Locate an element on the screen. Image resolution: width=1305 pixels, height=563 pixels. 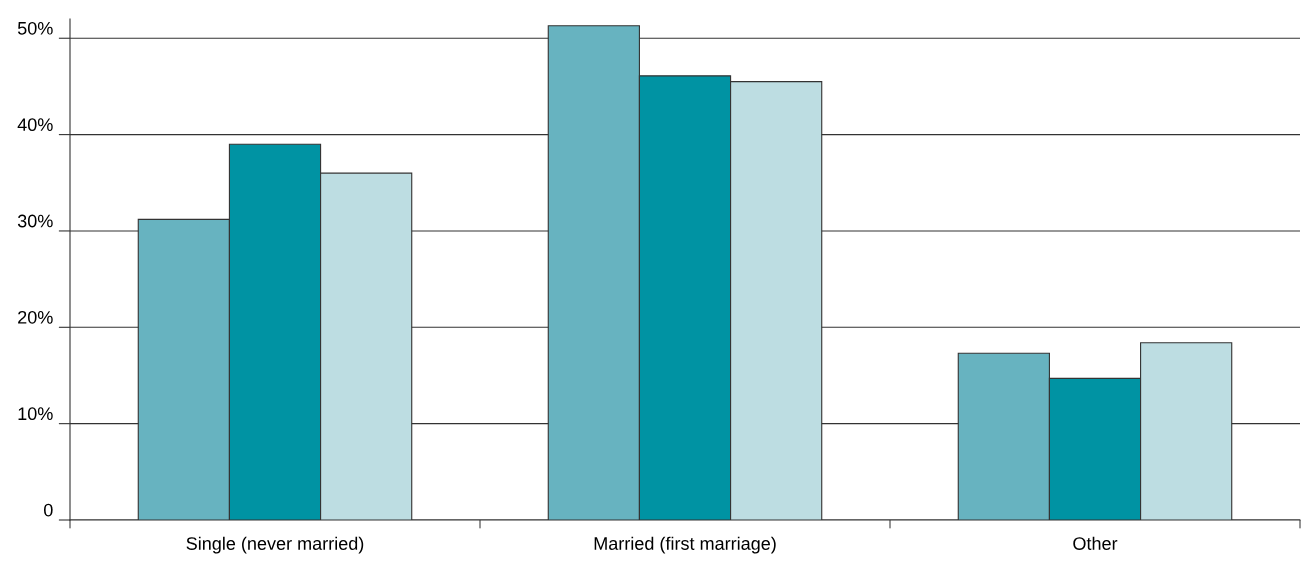
x-tick-label: Single (never married) is located at coordinates (275, 545).